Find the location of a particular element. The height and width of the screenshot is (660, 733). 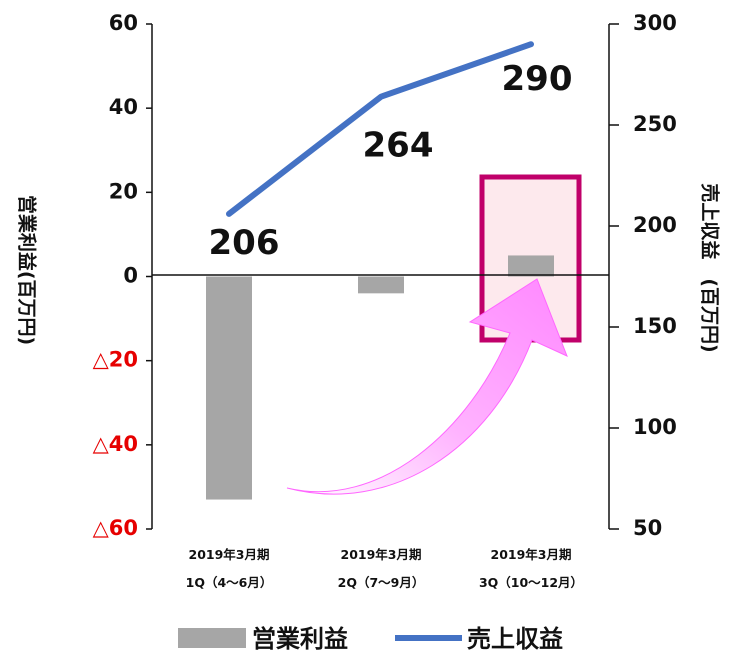

right-axis-title: 売上収益 (百万円) is located at coordinates (710, 267).